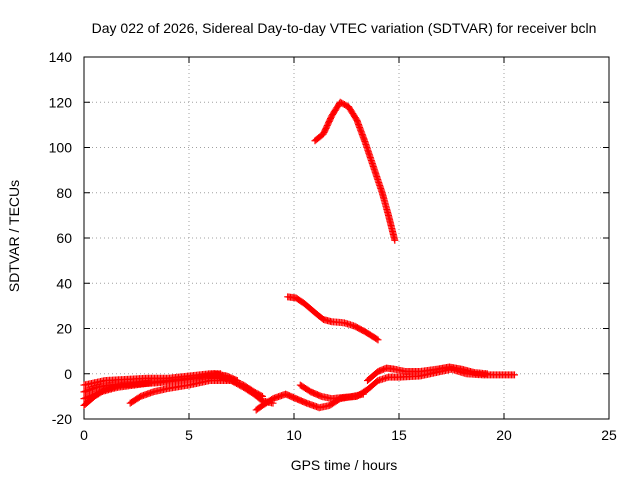 This screenshot has width=640, height=480. What do you see at coordinates (62, 419) in the screenshot?
I see `y-tick-label: -20` at bounding box center [62, 419].